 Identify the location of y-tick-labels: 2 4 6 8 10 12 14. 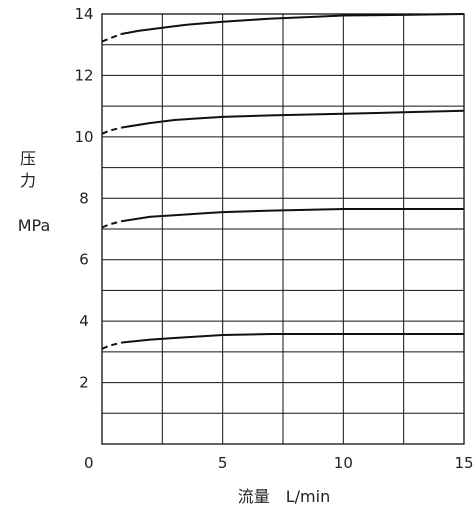
(83, 198).